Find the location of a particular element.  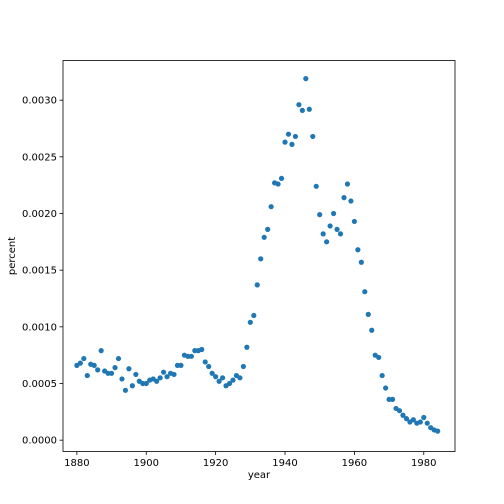

x-tick-label: 1920 is located at coordinates (215, 463).